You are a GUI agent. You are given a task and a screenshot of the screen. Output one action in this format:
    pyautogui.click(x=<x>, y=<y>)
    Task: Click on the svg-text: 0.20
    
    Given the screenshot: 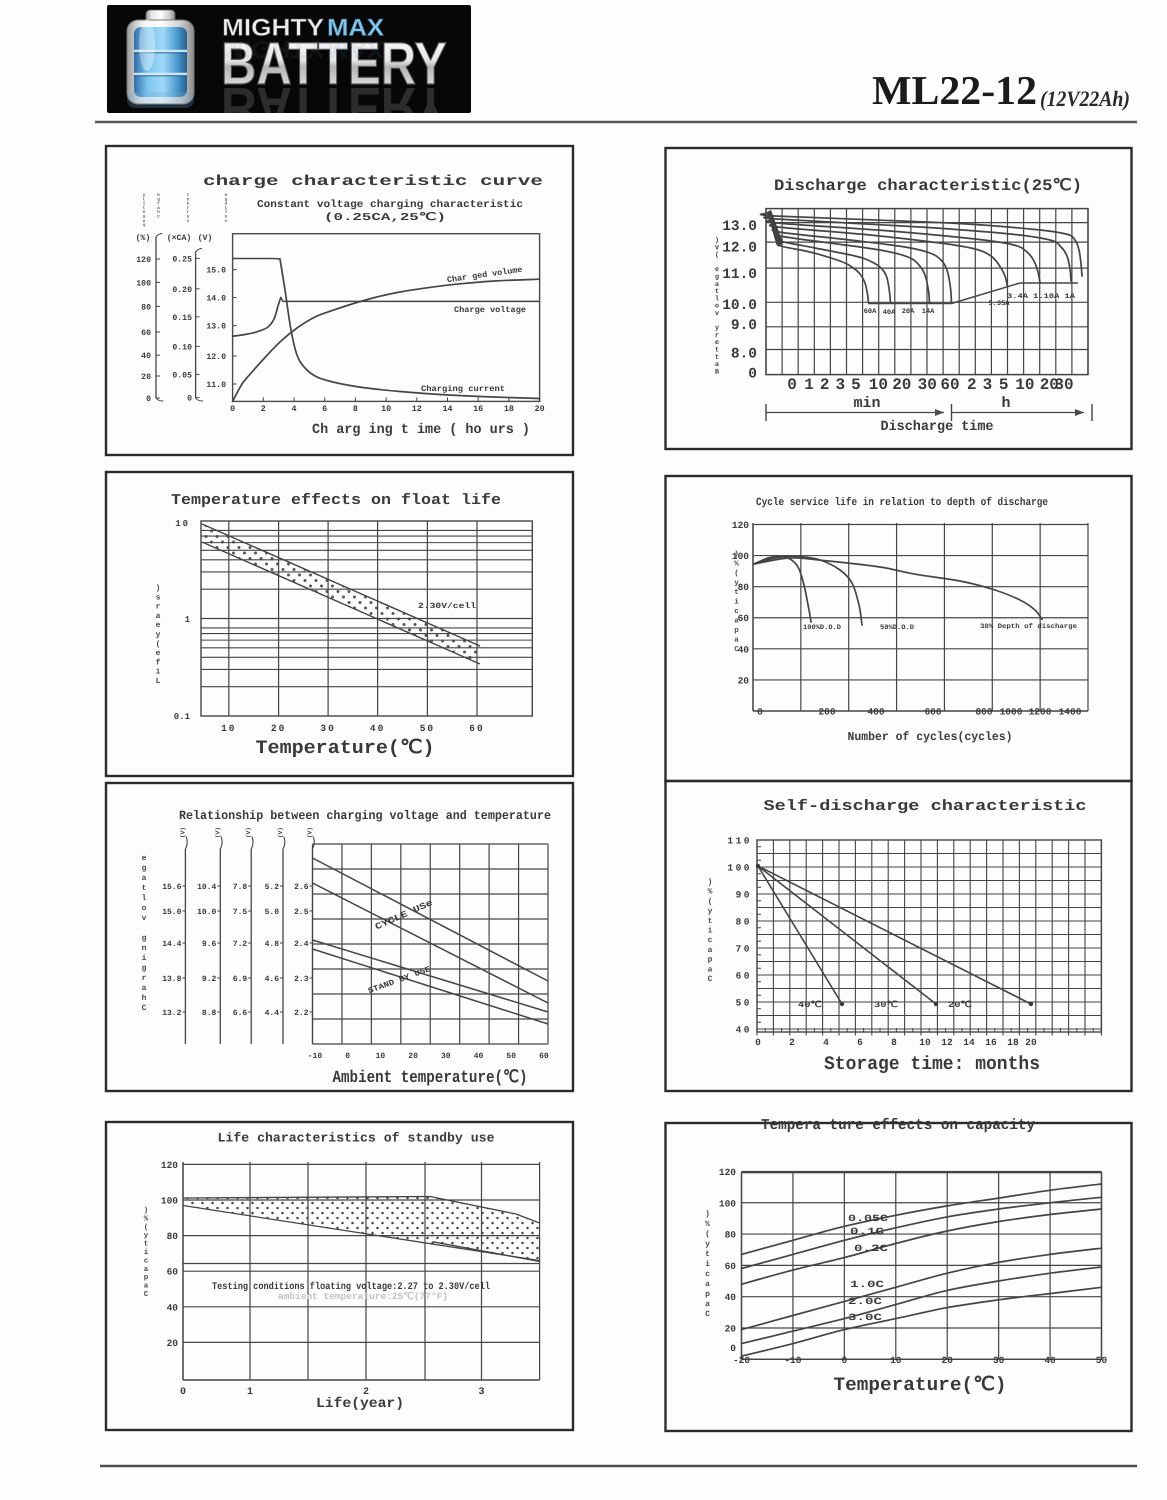 What is the action you would take?
    pyautogui.click(x=182, y=290)
    